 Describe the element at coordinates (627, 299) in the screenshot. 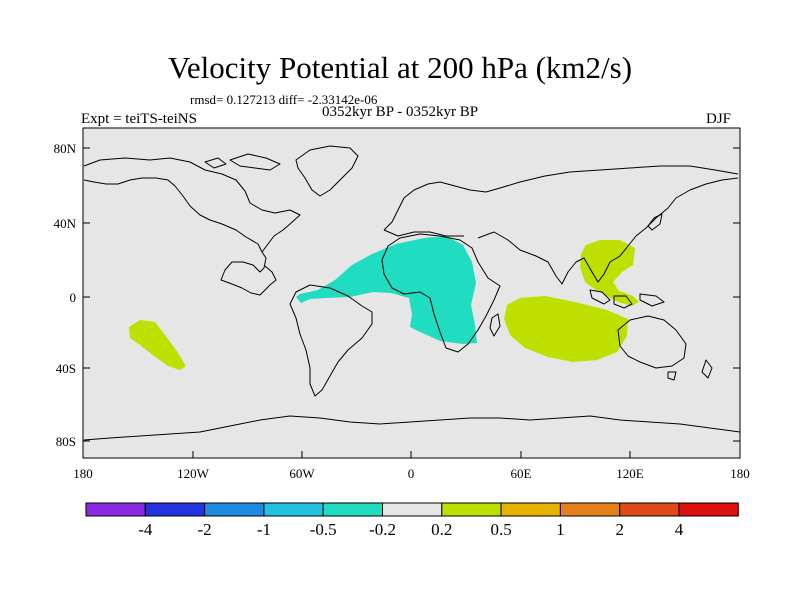

I see `coastline-maritime-continent` at that location.